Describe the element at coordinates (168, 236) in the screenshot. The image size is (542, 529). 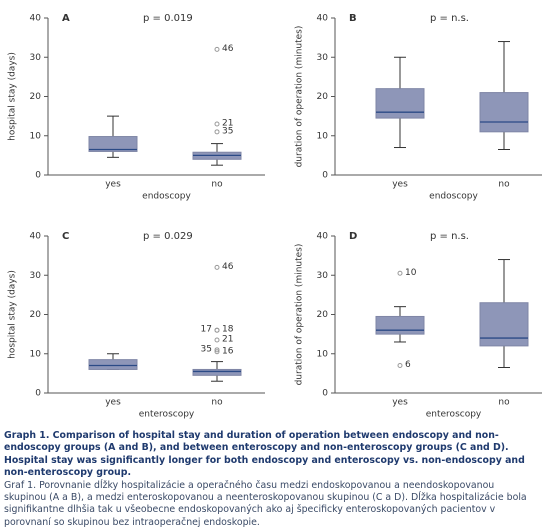
I see `annotation: p = 0.029` at that location.